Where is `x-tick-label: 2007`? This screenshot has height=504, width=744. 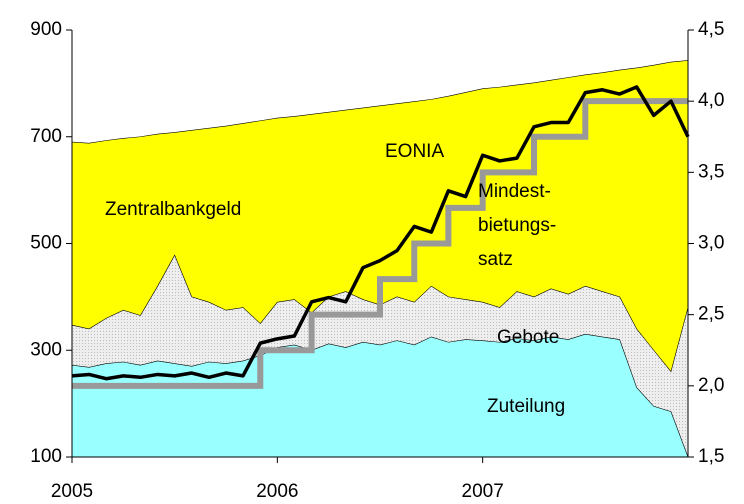
x-tick-label: 2007 is located at coordinates (483, 491).